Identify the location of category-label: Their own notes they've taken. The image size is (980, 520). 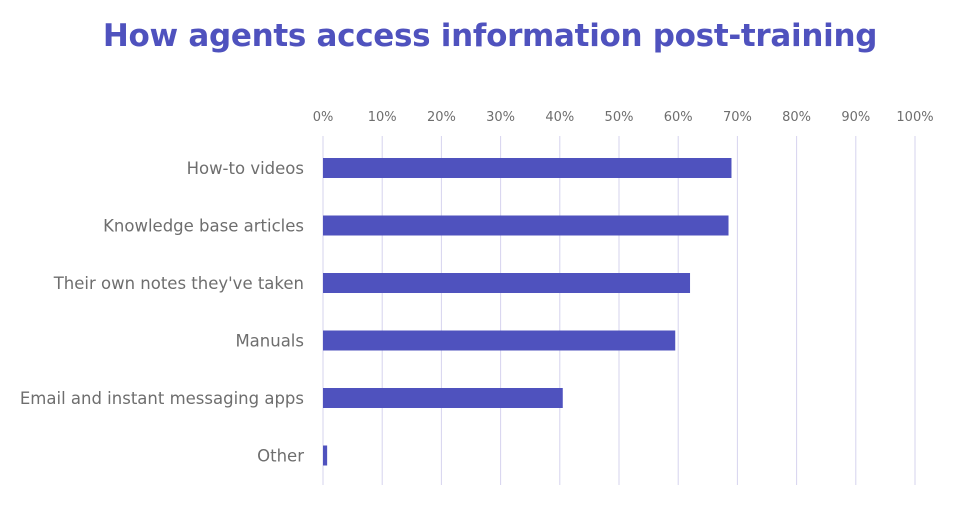
(178, 283).